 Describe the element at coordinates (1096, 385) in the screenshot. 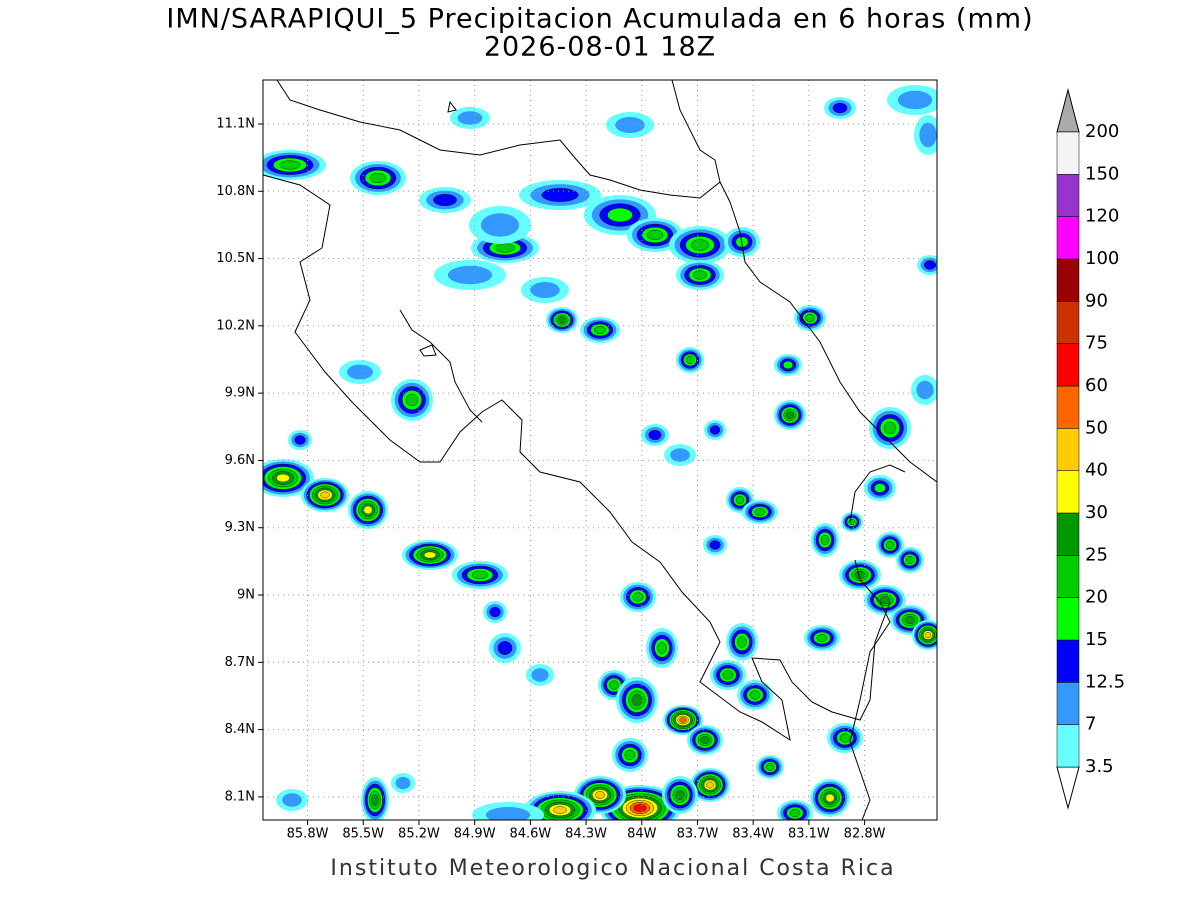

I see `colorbar-label: 60` at that location.